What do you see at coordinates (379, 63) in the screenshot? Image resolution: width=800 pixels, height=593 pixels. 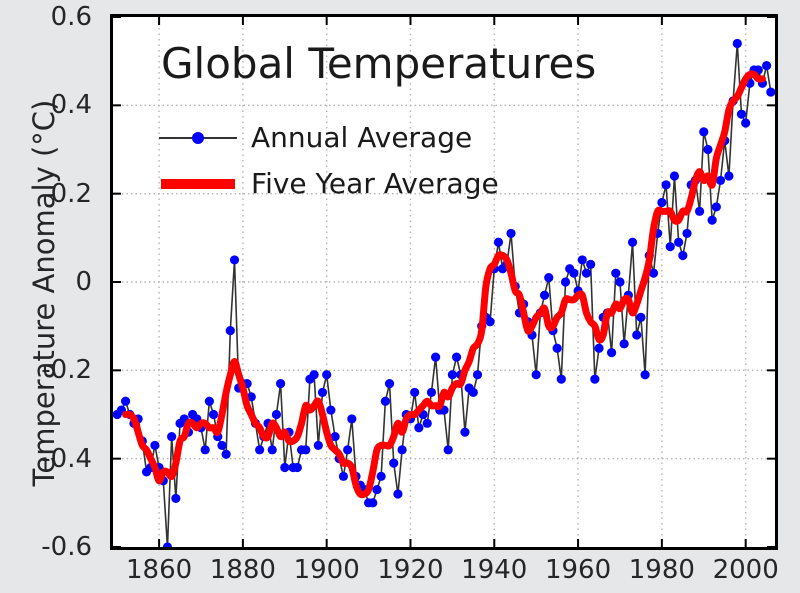 I see `chart-title: Global Temperatures` at bounding box center [379, 63].